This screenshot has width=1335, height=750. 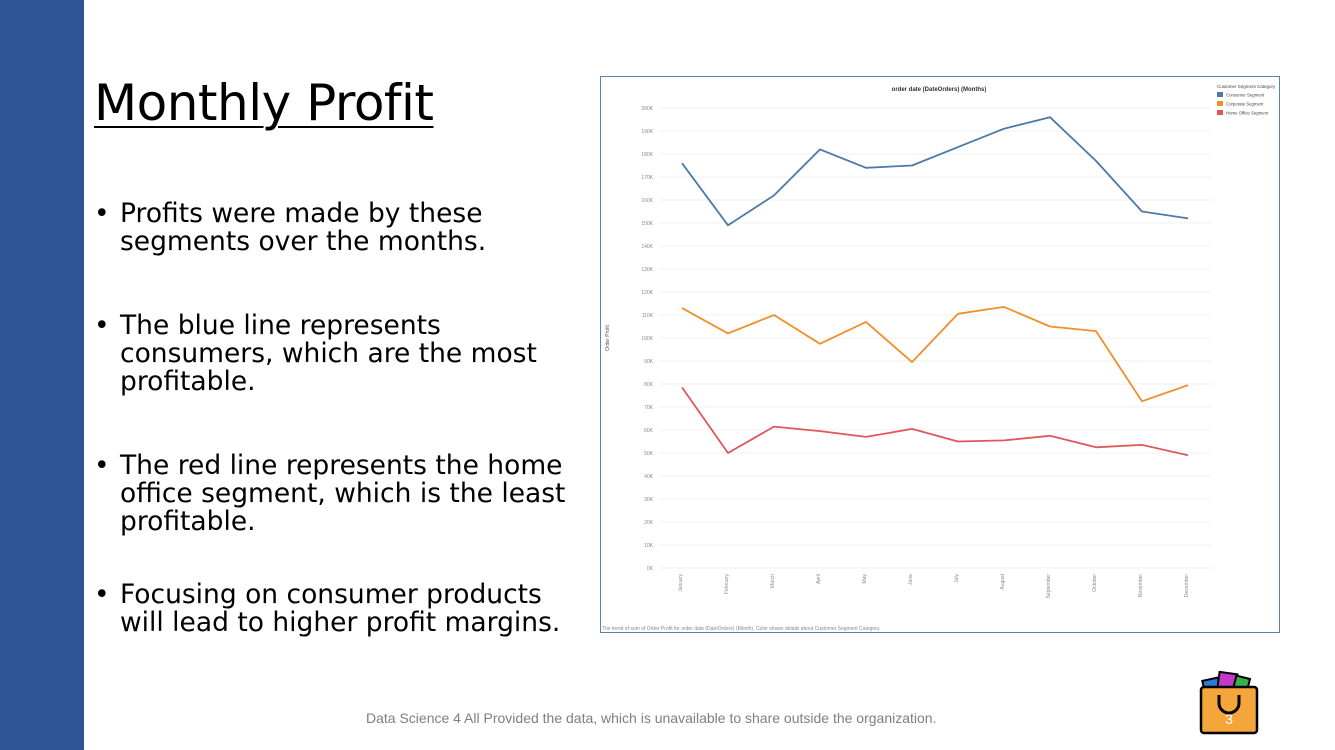 I want to click on y-tick-label: 140K, so click(x=647, y=247).